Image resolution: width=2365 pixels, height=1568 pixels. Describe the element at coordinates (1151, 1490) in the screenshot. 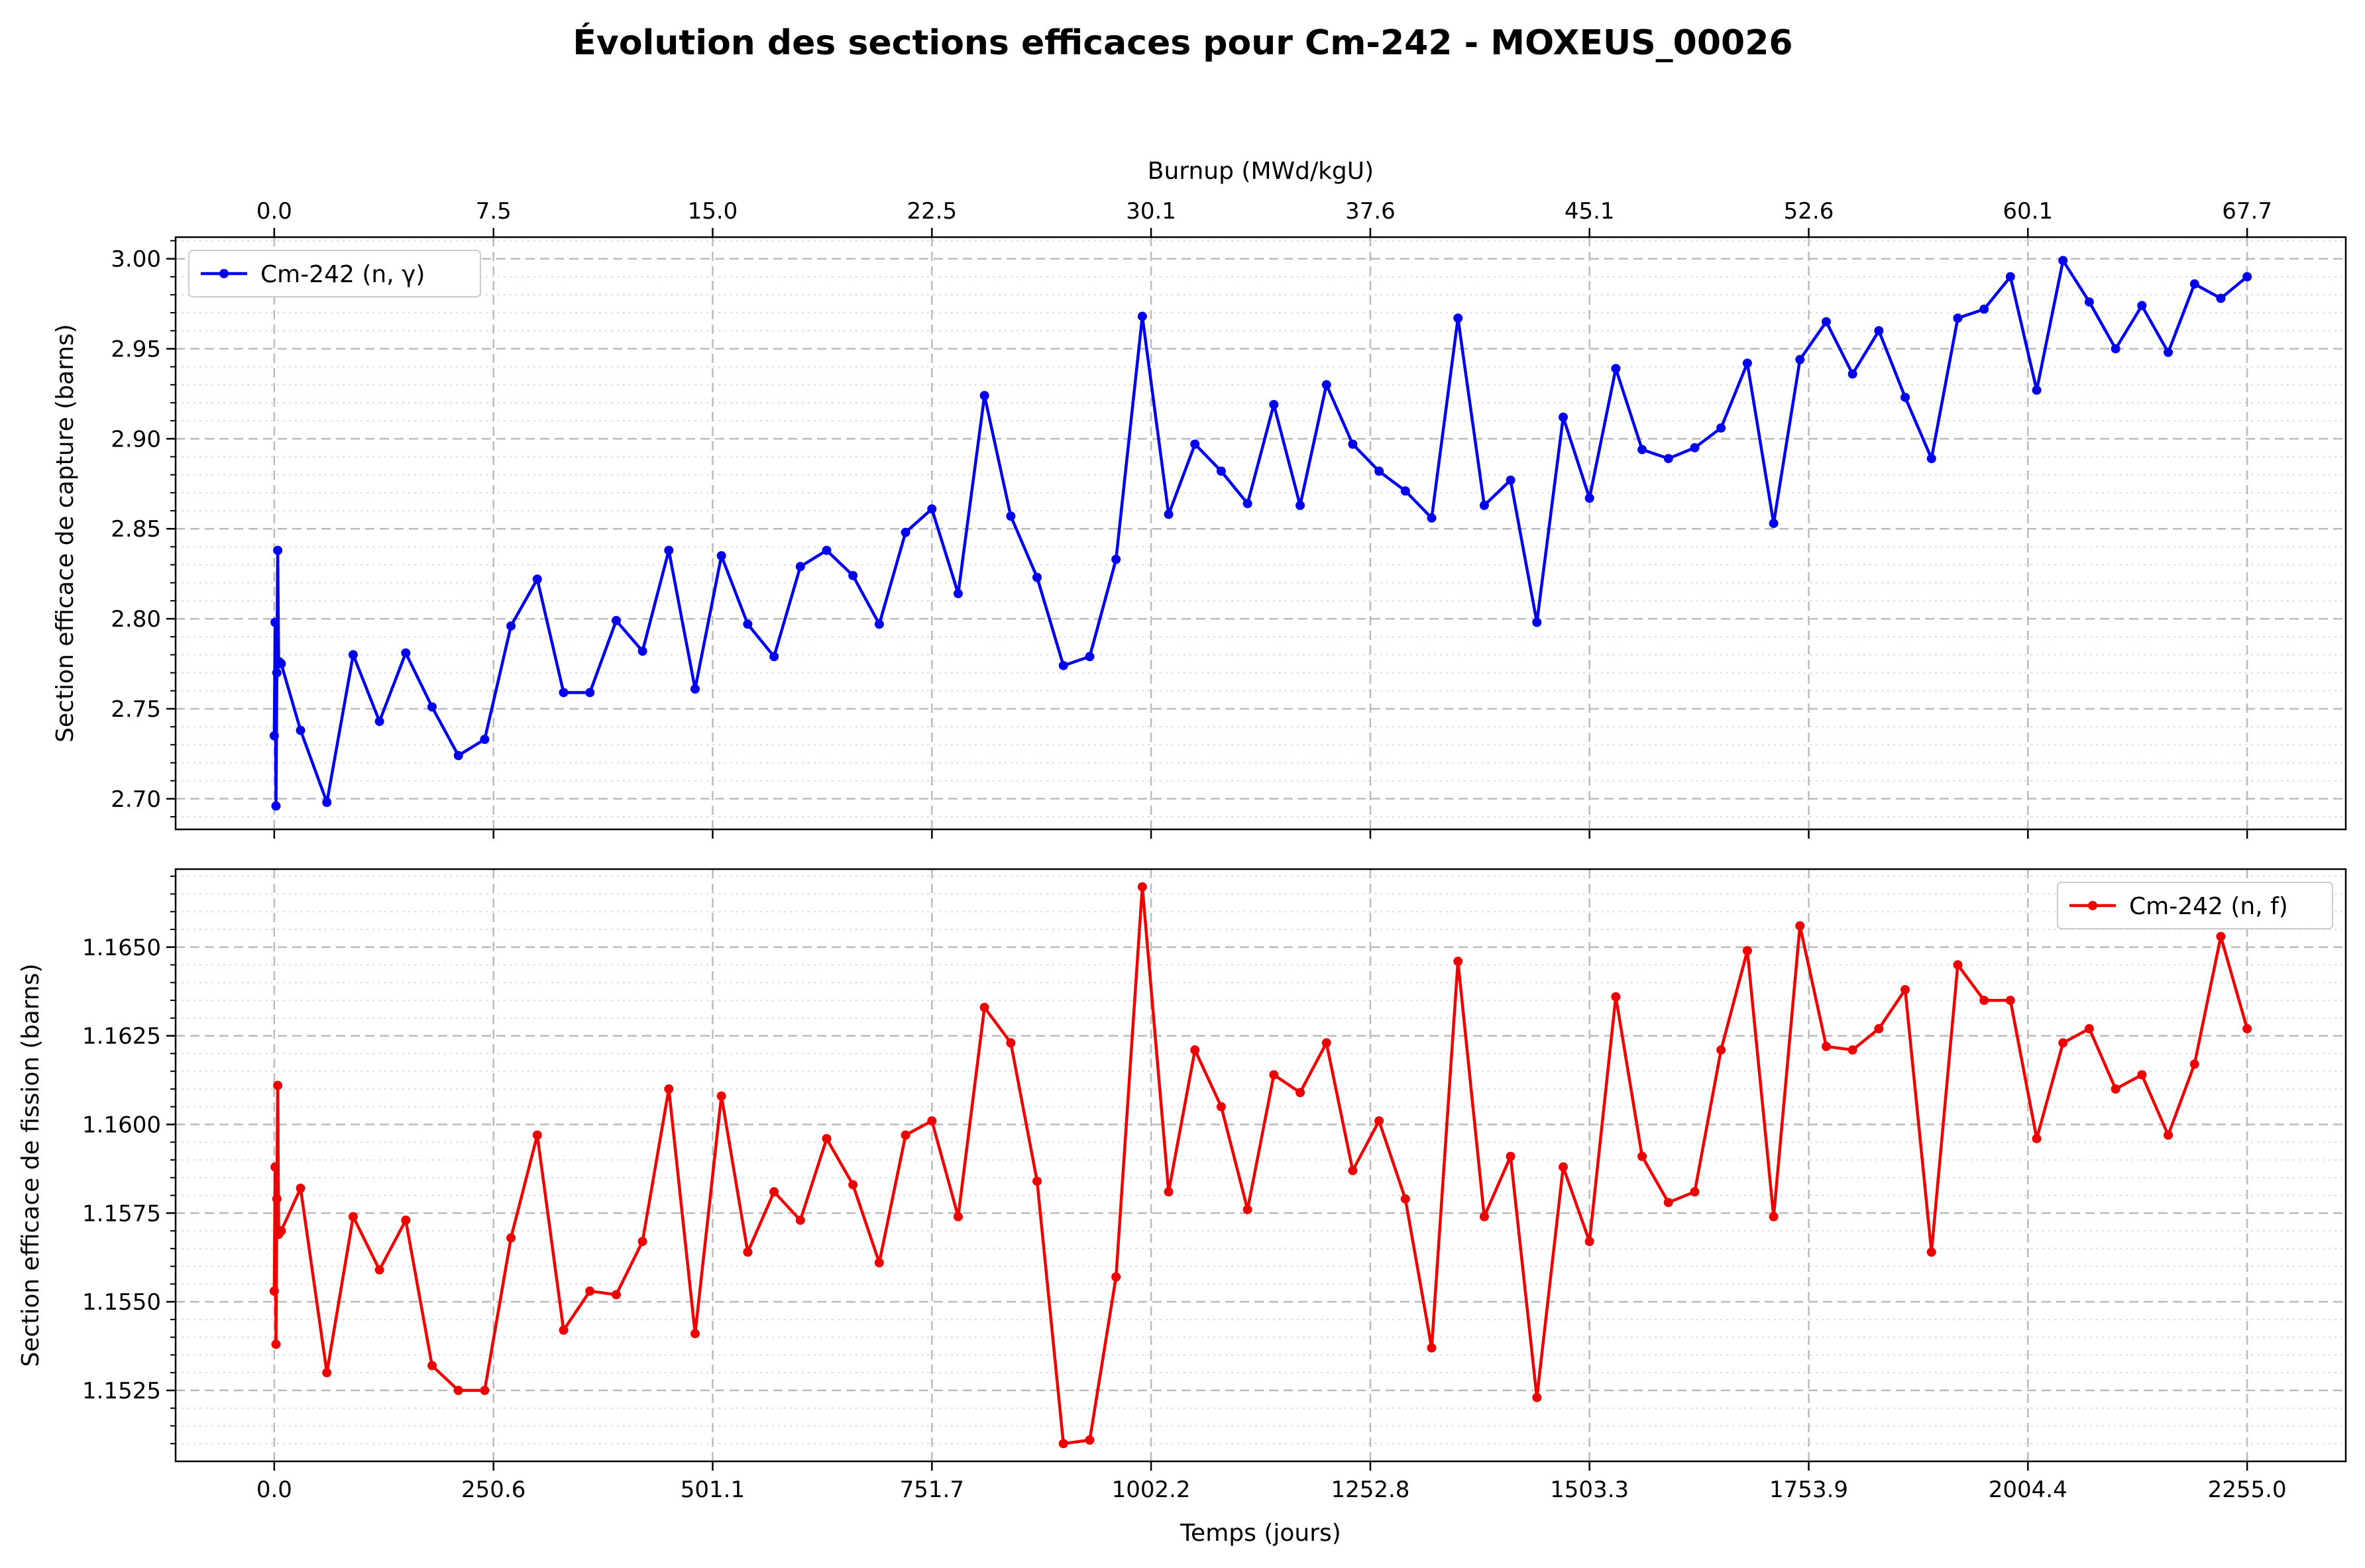

I see `x-tick-label: 1002.2` at that location.